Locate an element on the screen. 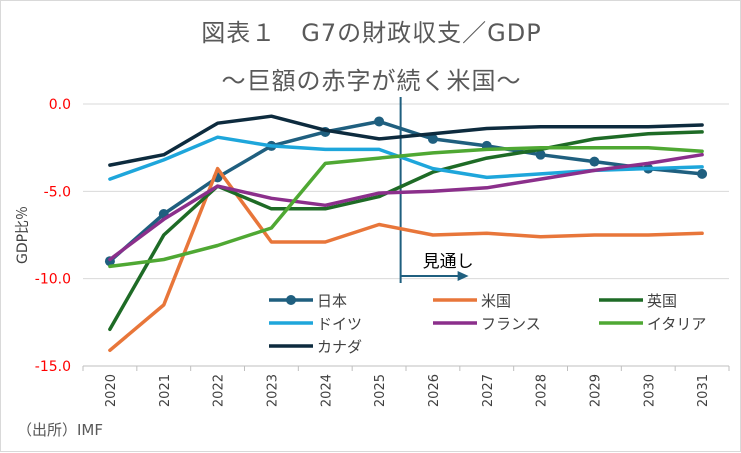  series-line-canada is located at coordinates (406, 140).